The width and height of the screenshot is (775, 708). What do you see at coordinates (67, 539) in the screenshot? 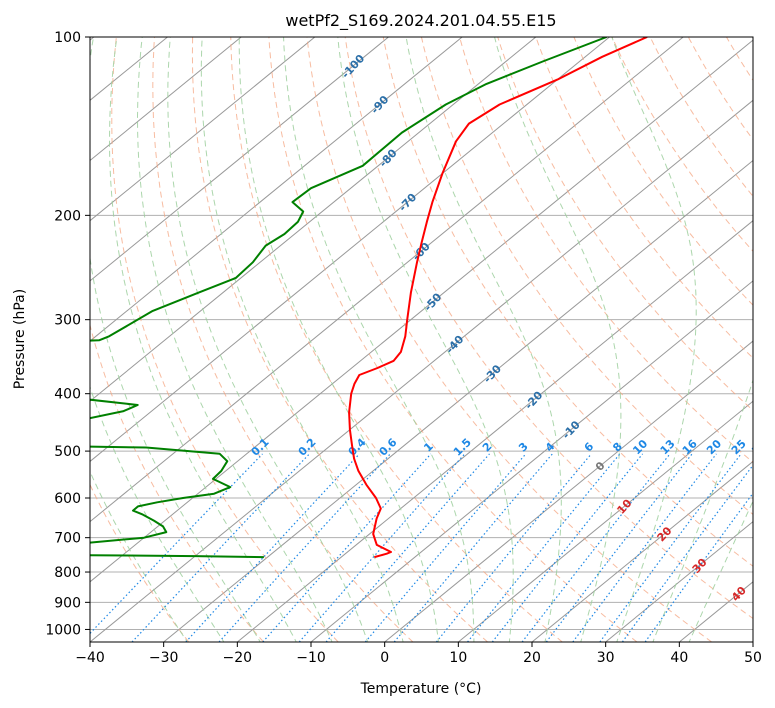
I see `y-tick-label: 700` at bounding box center [67, 539].